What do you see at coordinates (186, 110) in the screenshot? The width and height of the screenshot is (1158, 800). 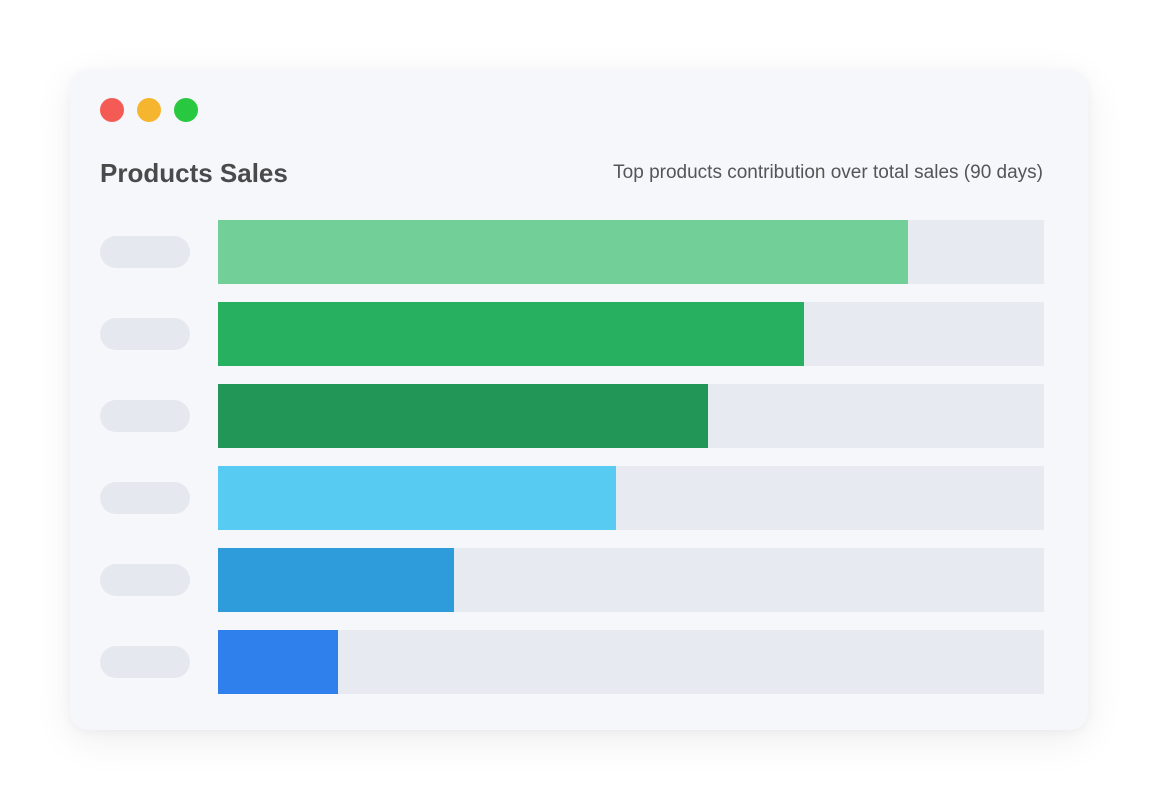 I see `maximize-window-button` at bounding box center [186, 110].